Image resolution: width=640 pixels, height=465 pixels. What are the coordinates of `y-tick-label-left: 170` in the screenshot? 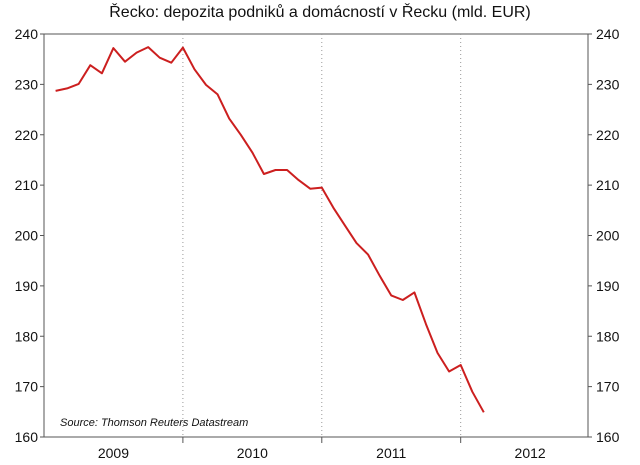 It's located at (27, 387).